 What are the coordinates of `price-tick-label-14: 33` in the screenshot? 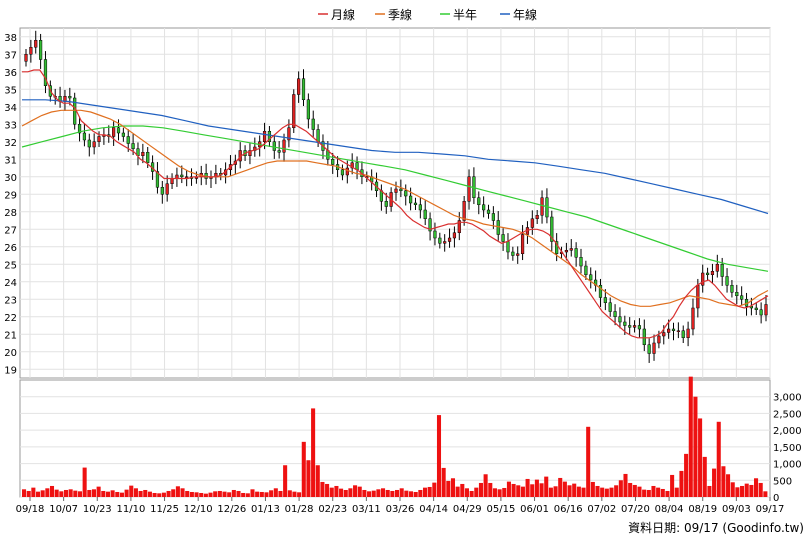 It's located at (10, 125).